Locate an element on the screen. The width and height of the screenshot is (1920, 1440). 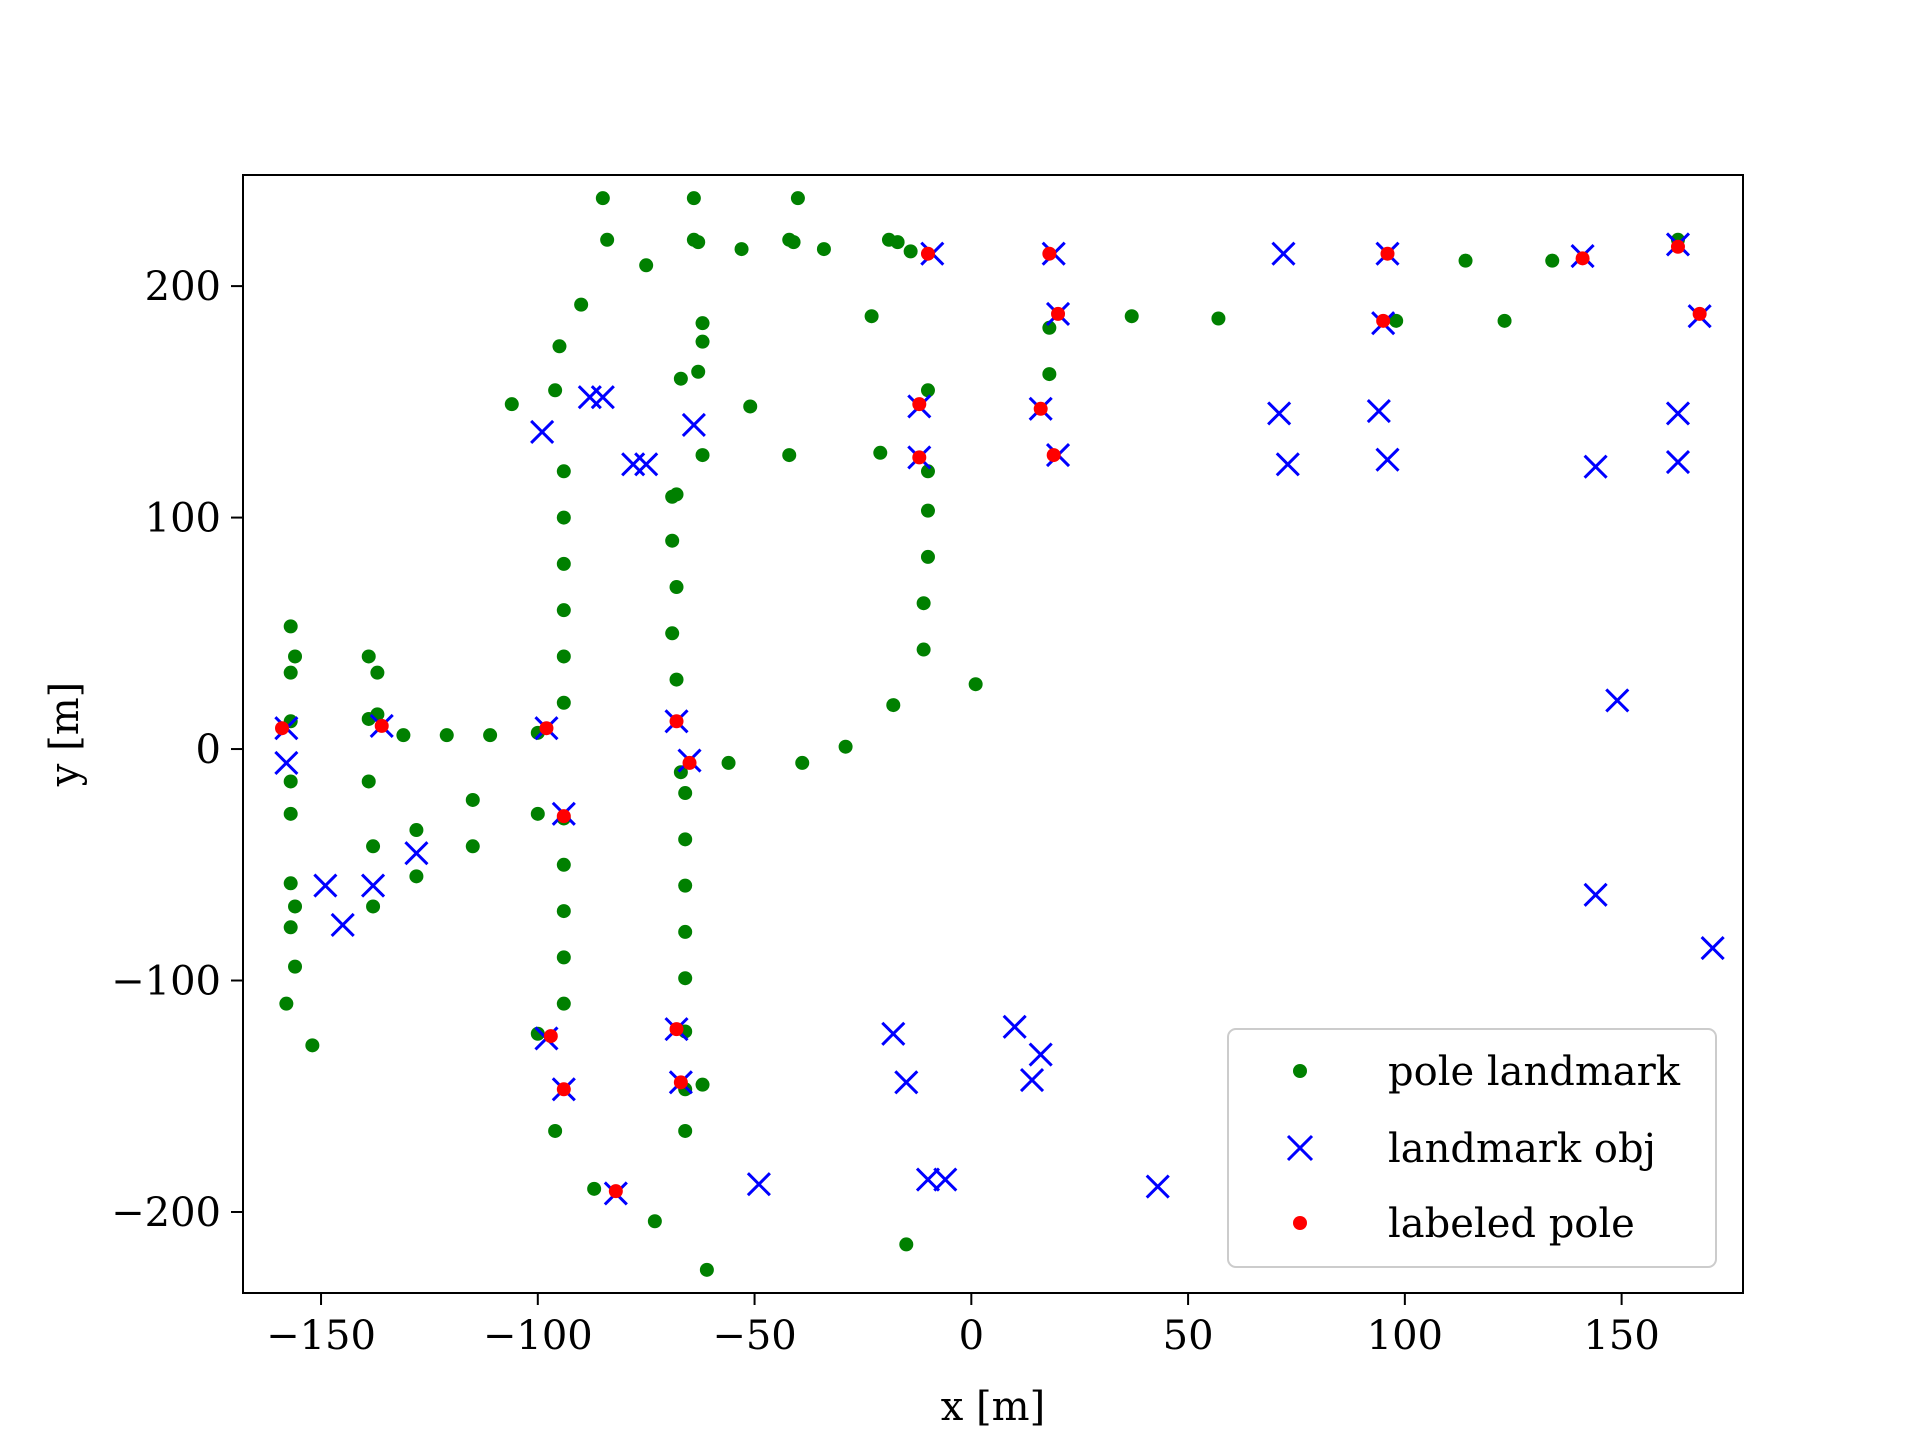
y-axis-ticks: −200 −100 0 100 200 is located at coordinates (177, 750).